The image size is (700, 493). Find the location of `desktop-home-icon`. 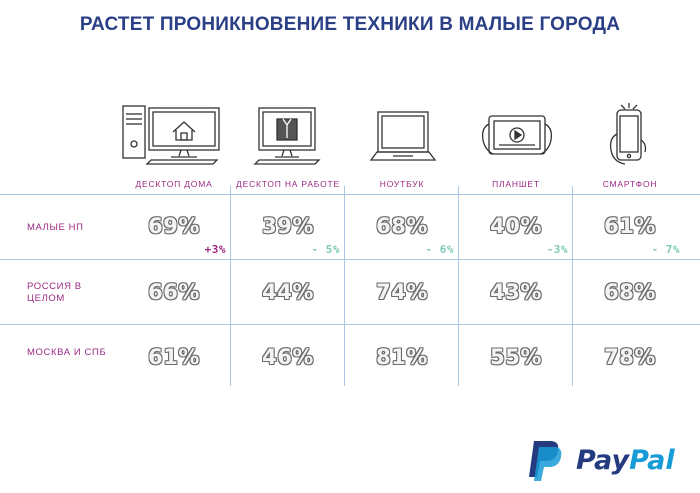

desktop-home-icon is located at coordinates (171, 135).